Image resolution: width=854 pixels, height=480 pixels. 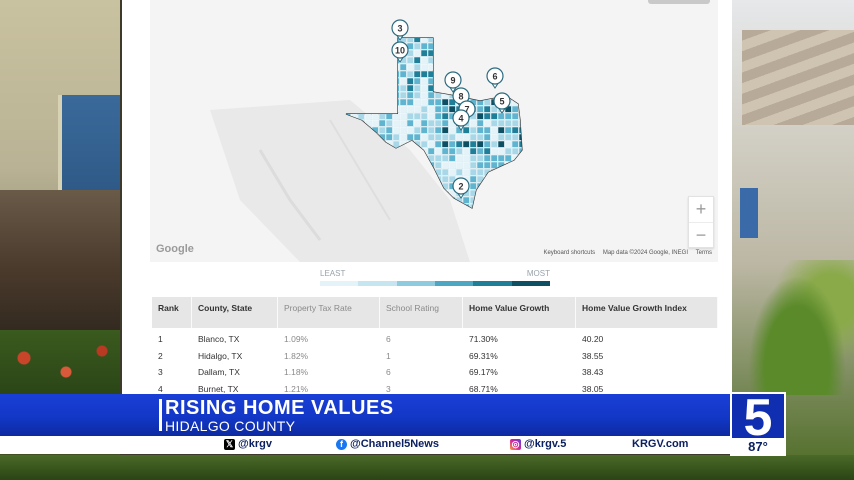 I want to click on map-marker: 5, so click(x=502, y=103).